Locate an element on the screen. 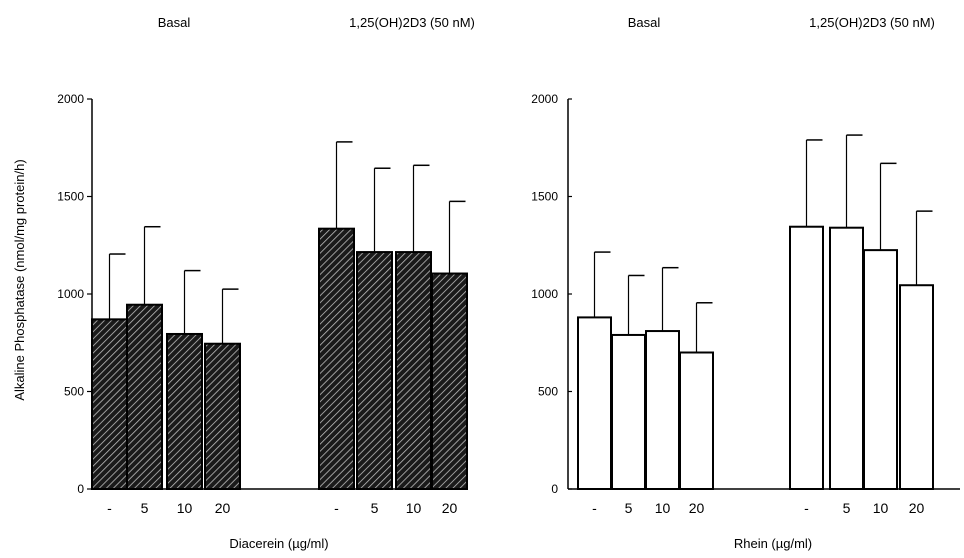 The width and height of the screenshot is (964, 558). y-axis-label-1: Alkaline Phosphatase (nmol/mg protein/h) is located at coordinates (19, 279).